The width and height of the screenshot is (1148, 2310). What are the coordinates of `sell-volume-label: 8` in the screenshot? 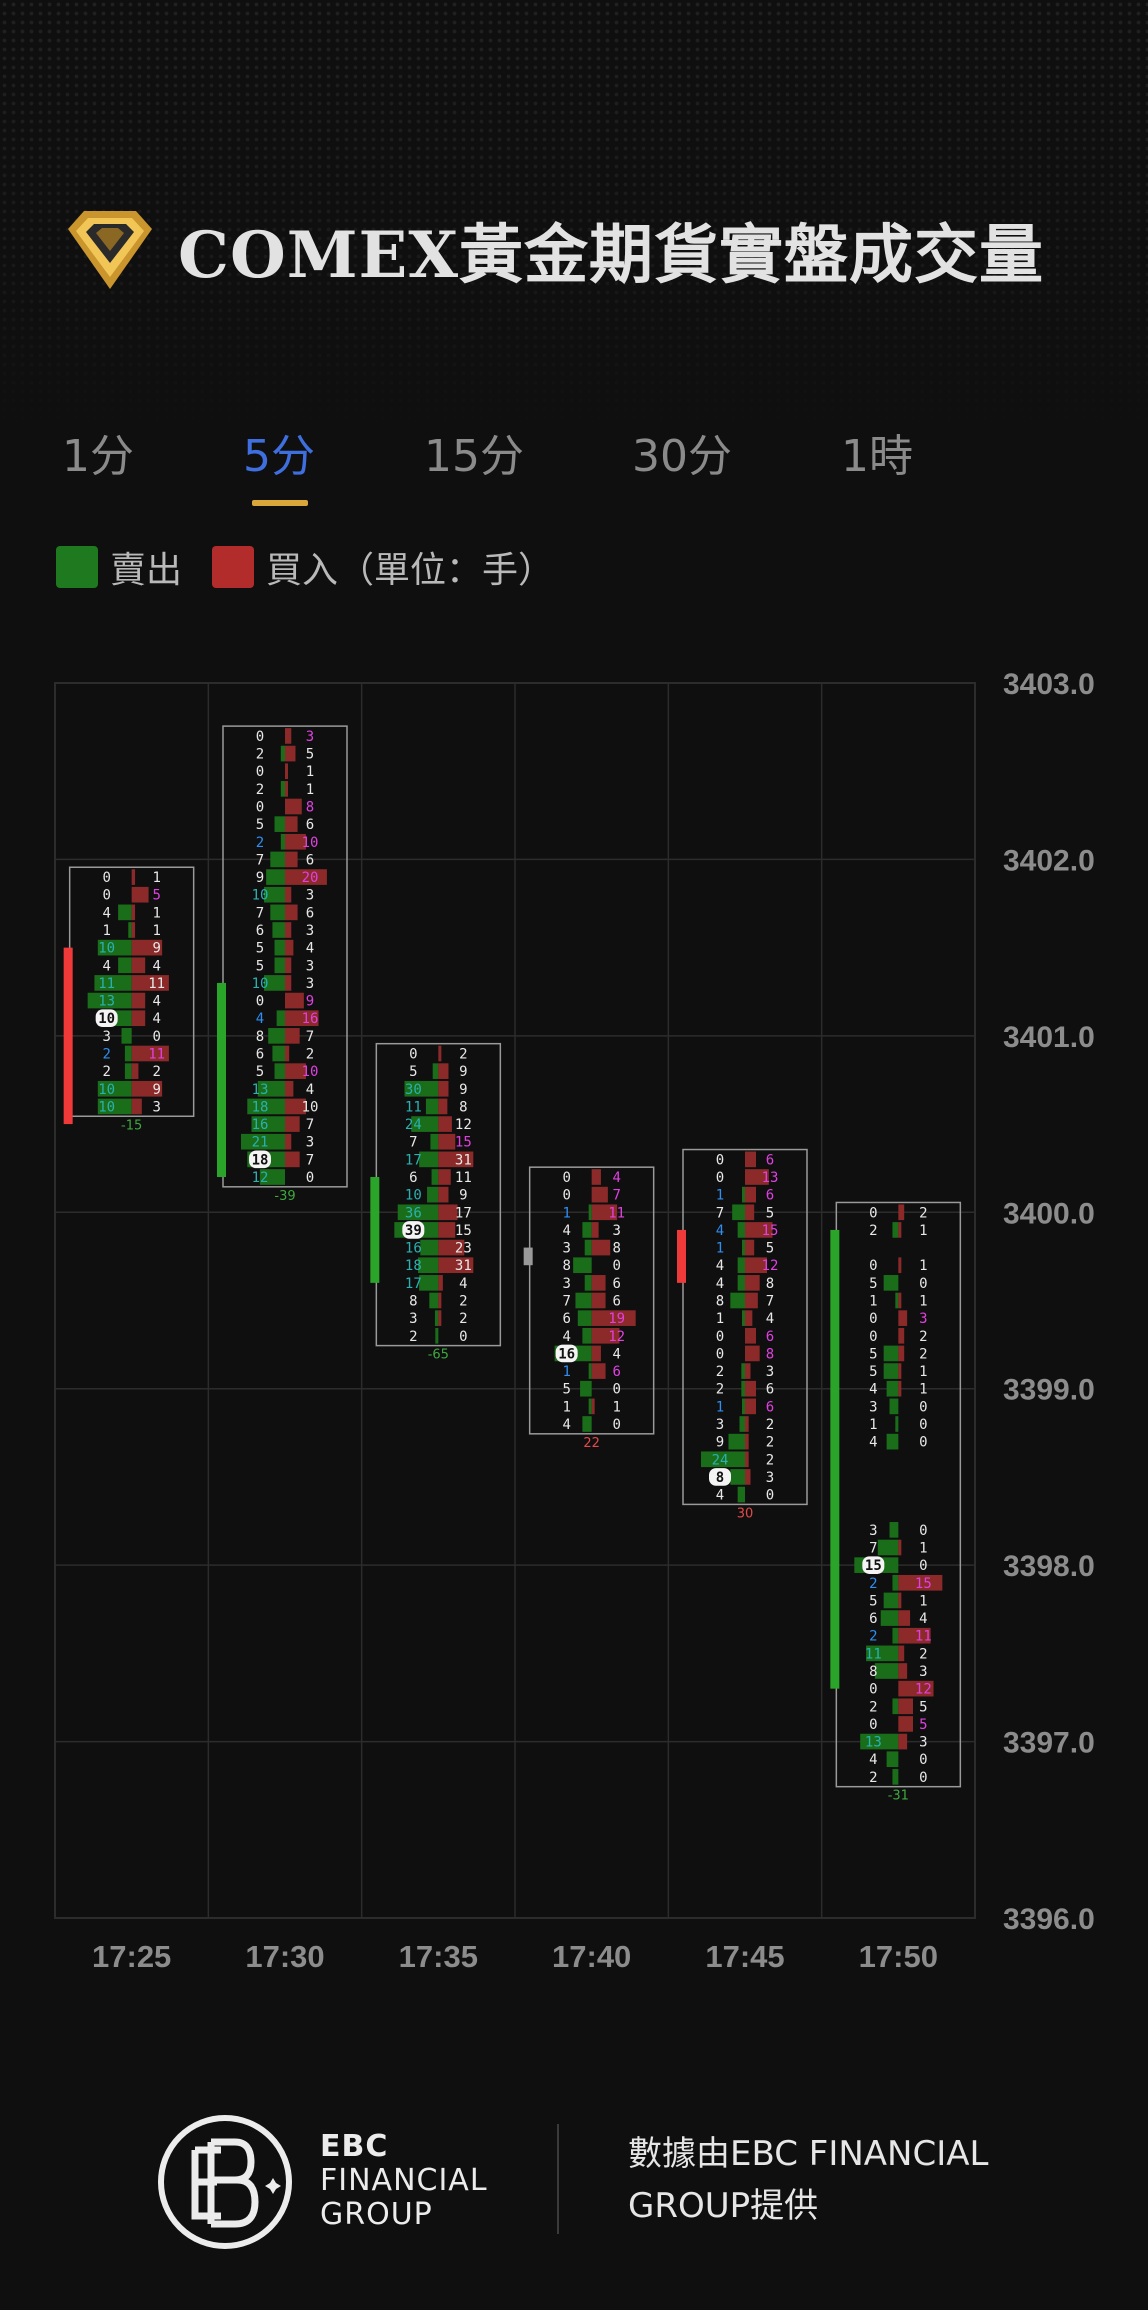 It's located at (720, 1302).